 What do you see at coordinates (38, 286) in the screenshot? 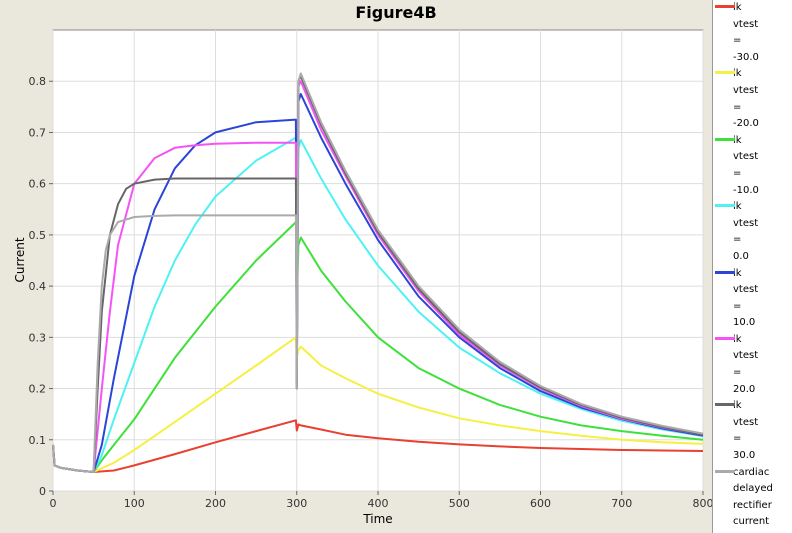
I see `y-tick-label: 0.4` at bounding box center [38, 286].